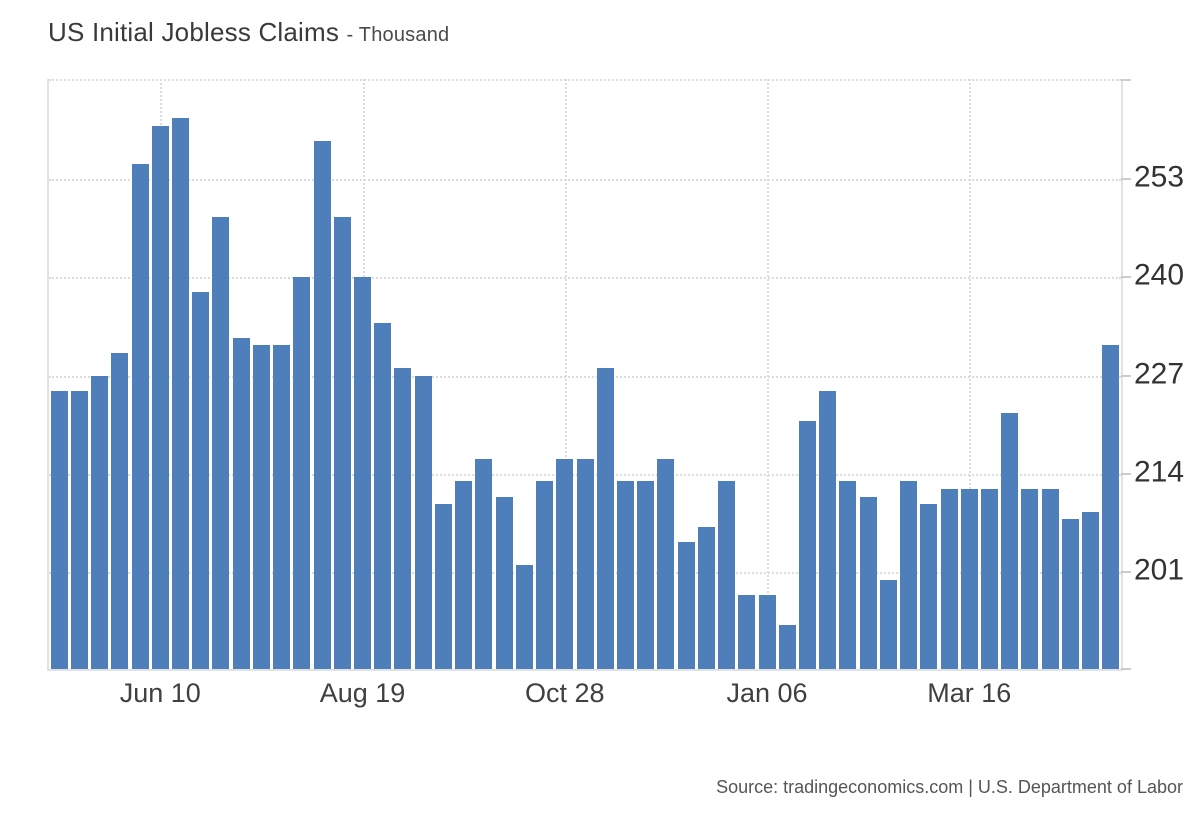  I want to click on chart-title-unit: - Thousand, so click(398, 35).